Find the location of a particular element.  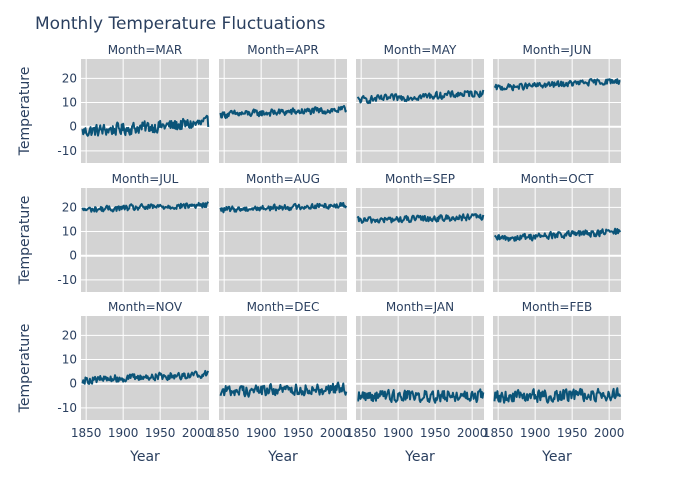

panel-nov: Month=NOV -10 0 10 20 1850 1900 1950 2000 is located at coordinates (134, 370).